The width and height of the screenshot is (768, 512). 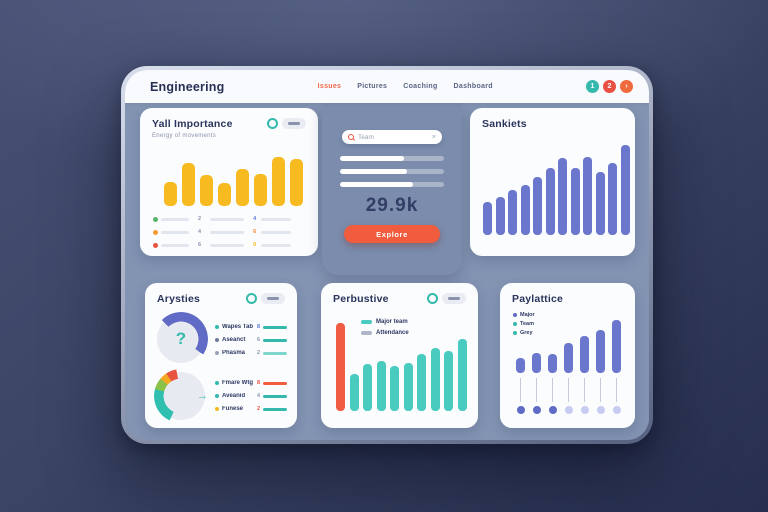 What do you see at coordinates (340, 367) in the screenshot?
I see `highlight-bar` at bounding box center [340, 367].